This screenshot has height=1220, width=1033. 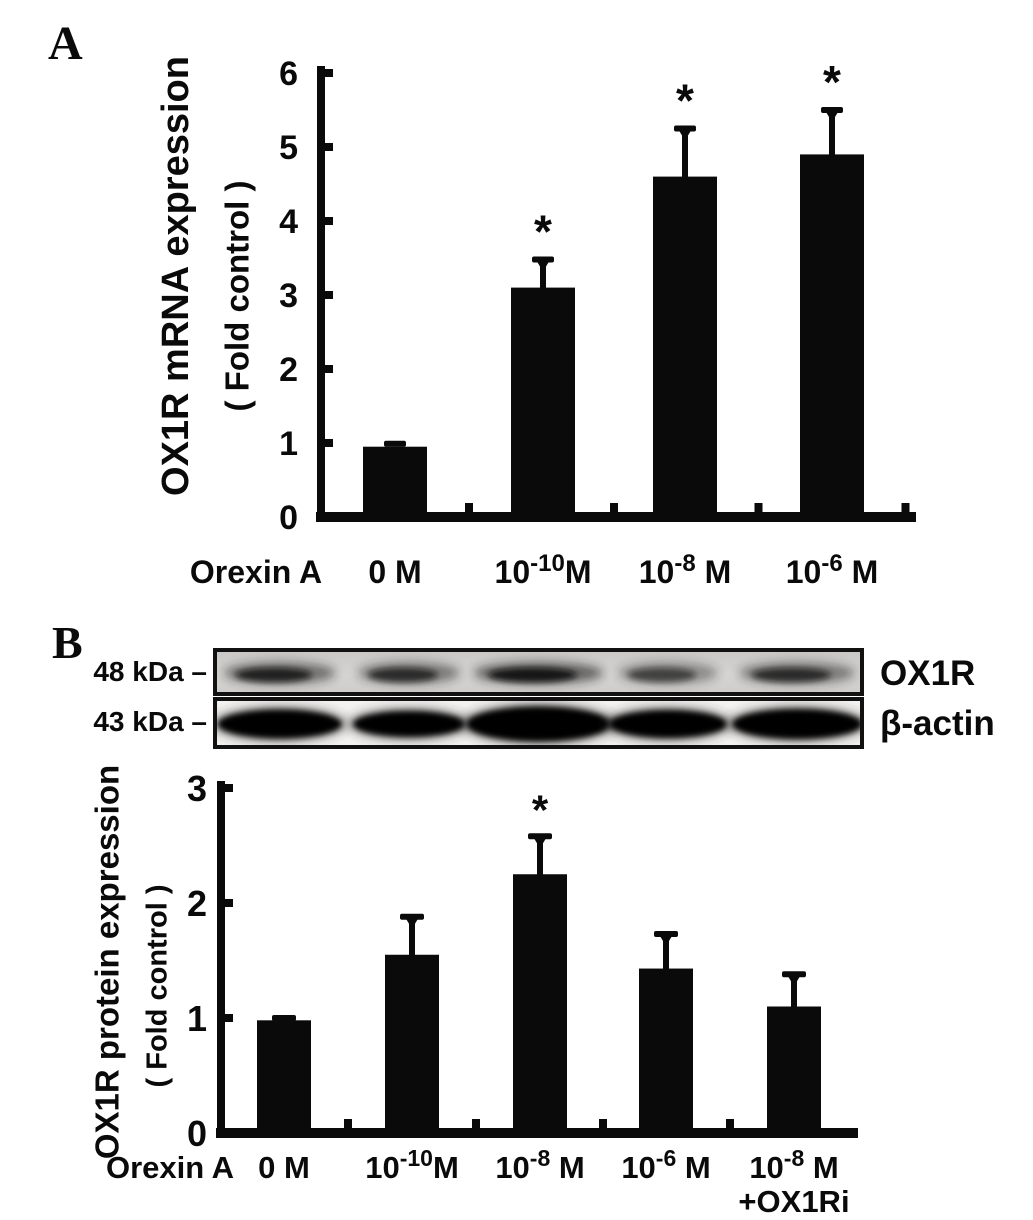 What do you see at coordinates (107, 962) in the screenshot?
I see `panel-b-y-axis-title: OX1R protein expression` at bounding box center [107, 962].